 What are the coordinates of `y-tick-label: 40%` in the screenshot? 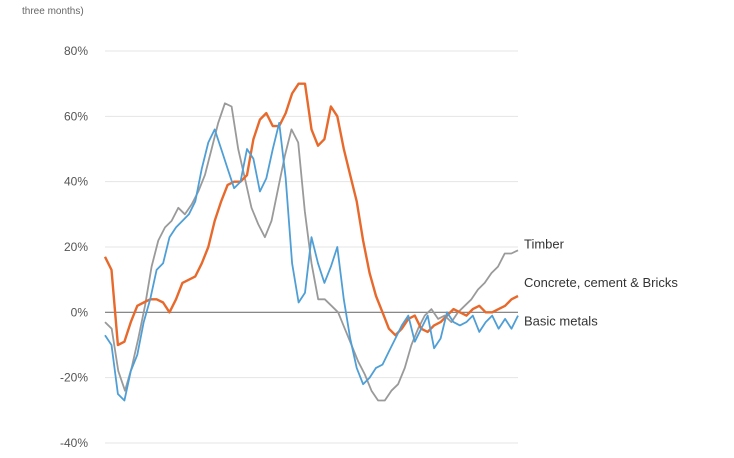 It's located at (76, 182).